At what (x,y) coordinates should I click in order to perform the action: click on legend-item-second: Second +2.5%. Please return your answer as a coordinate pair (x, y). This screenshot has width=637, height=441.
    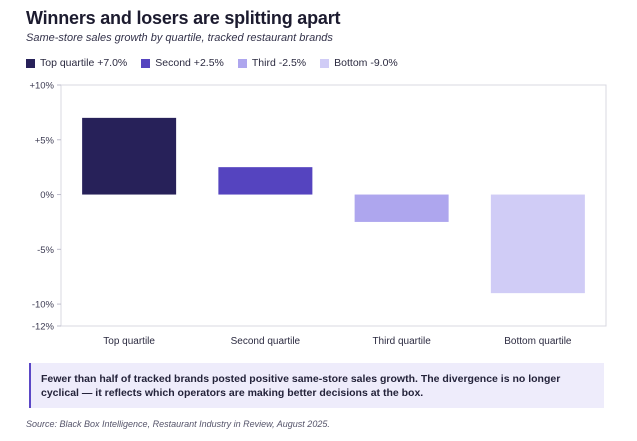
    Looking at the image, I should click on (182, 63).